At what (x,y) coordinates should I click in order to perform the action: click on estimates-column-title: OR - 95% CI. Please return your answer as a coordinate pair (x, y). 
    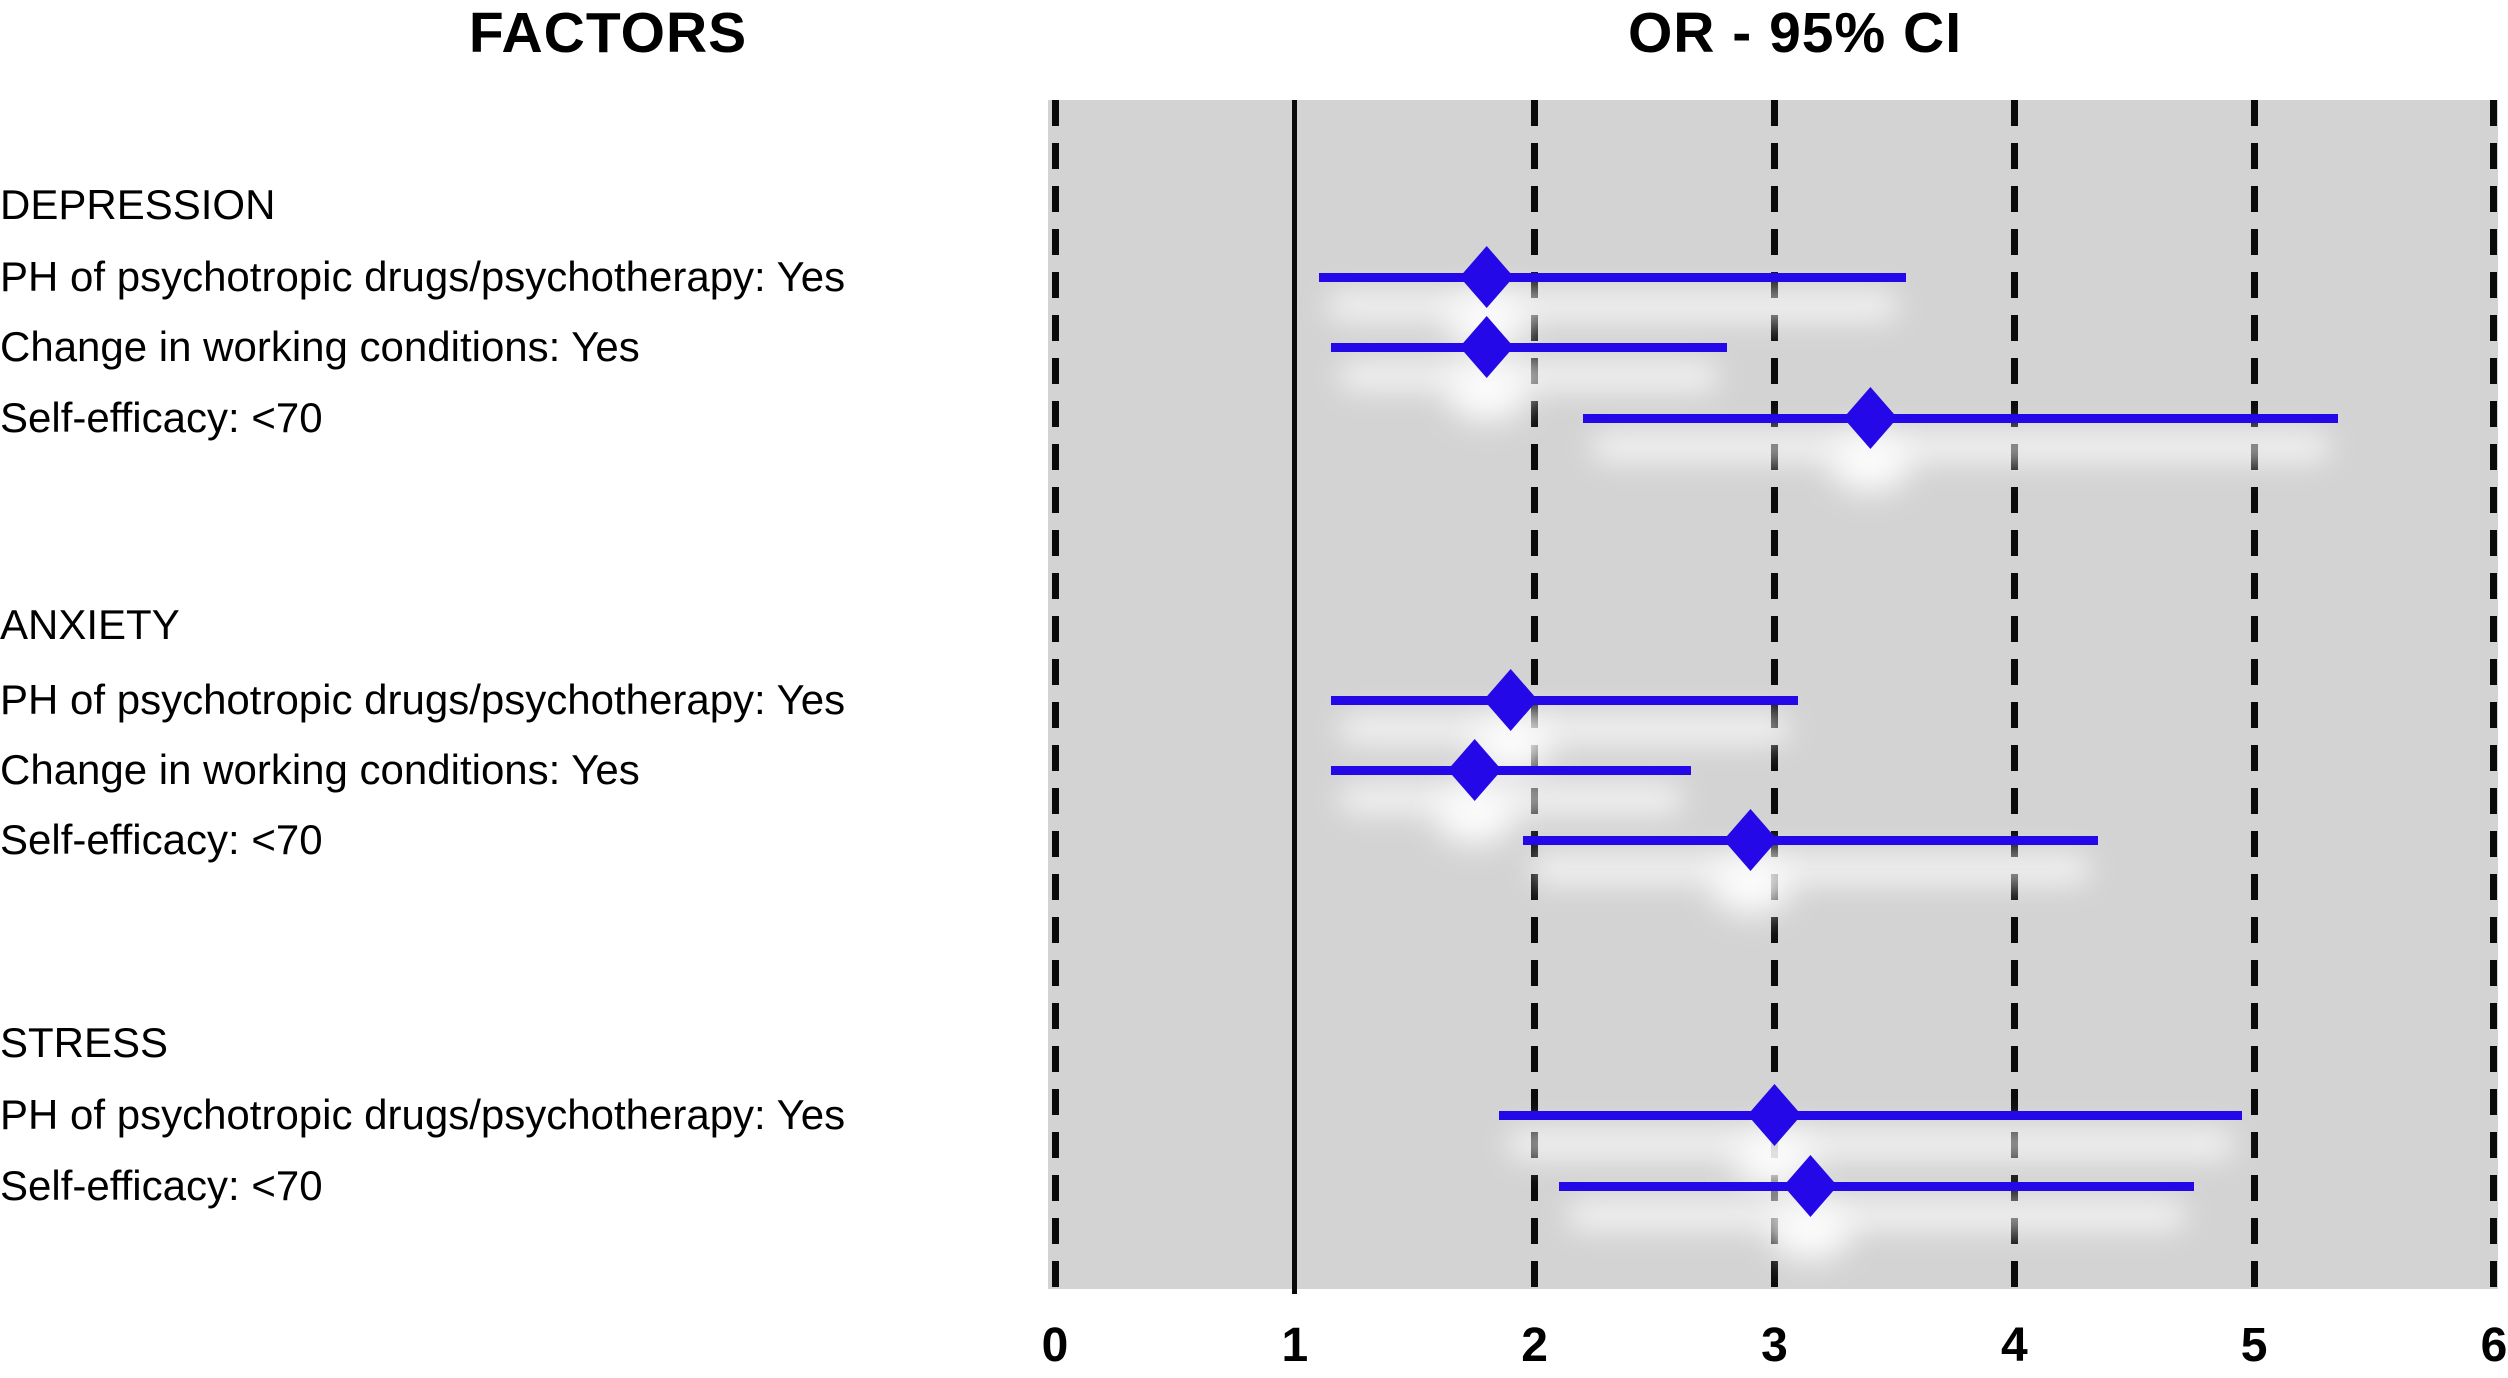
    Looking at the image, I should click on (1795, 33).